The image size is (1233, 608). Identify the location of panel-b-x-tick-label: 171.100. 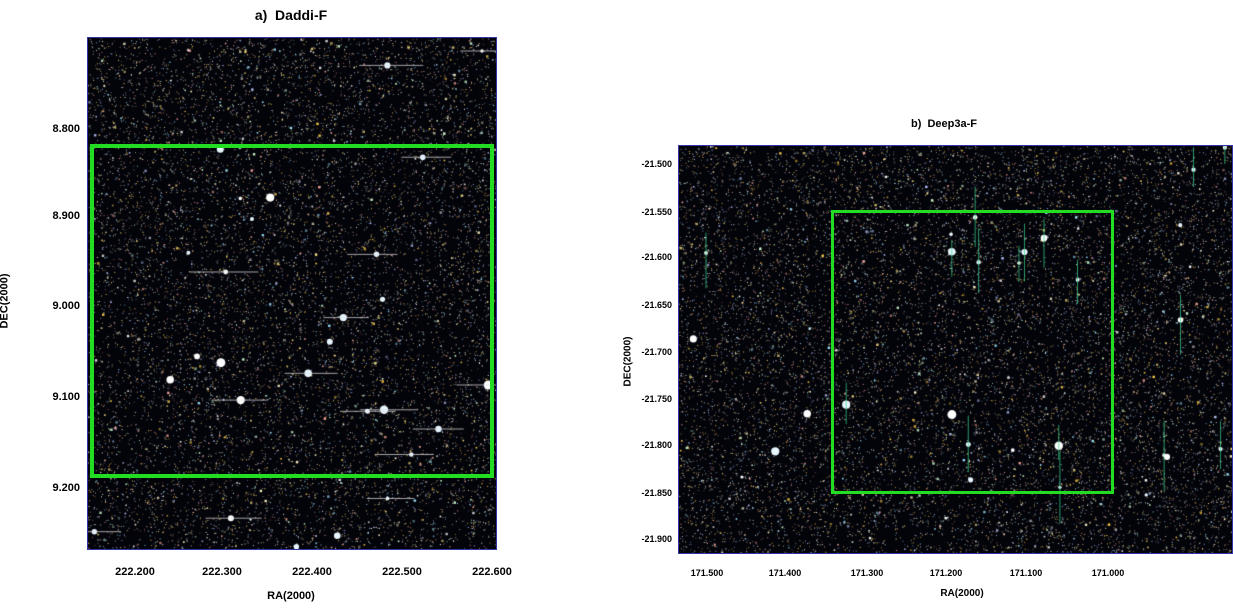
(1026, 573).